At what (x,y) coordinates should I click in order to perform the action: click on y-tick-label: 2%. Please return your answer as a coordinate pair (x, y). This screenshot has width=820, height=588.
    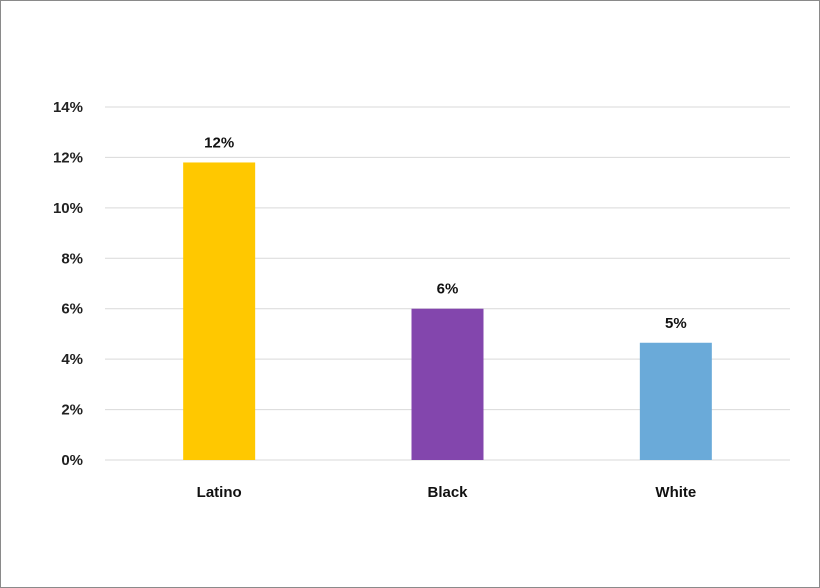
    Looking at the image, I should click on (72, 410).